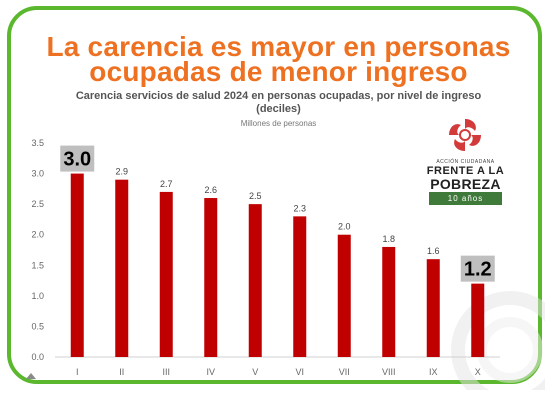  Describe the element at coordinates (299, 208) in the screenshot. I see `data-label: 2.3` at that location.